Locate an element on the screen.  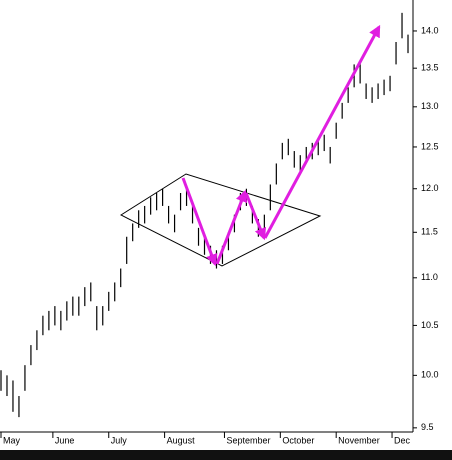
bottom-bar is located at coordinates (226, 455).